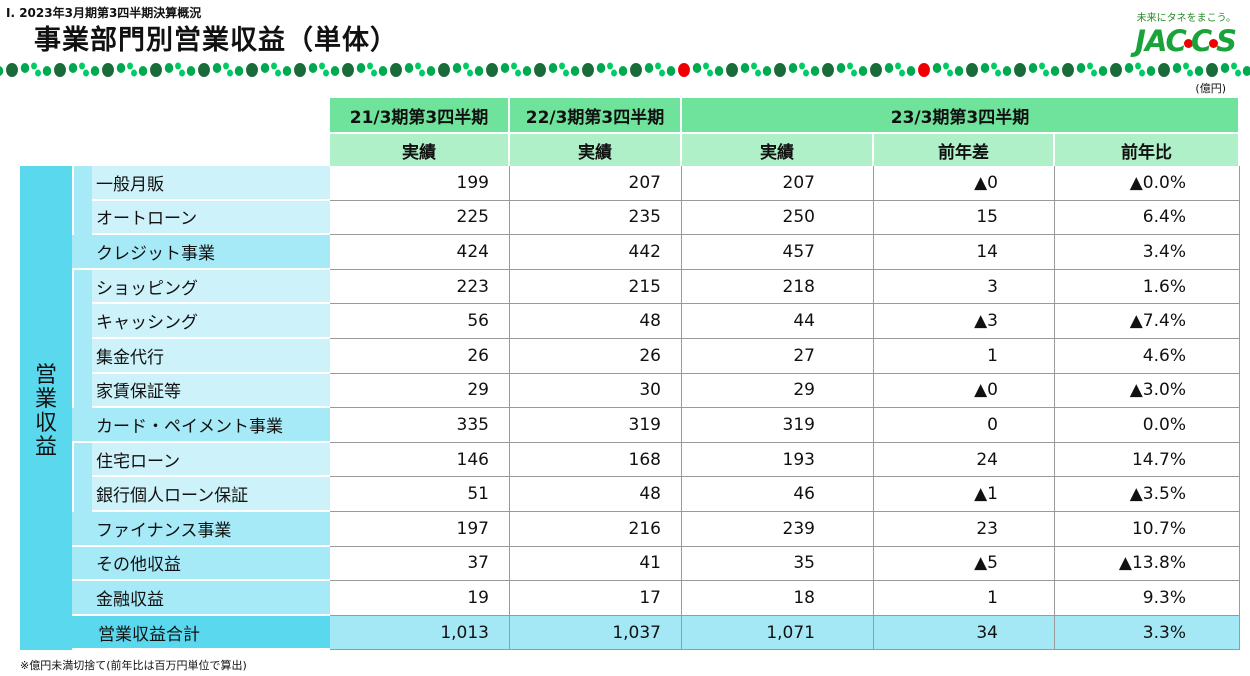 Image resolution: width=1250 pixels, height=676 pixels. Describe the element at coordinates (964, 460) in the screenshot. I see `cell-yoy-diff: 24` at that location.